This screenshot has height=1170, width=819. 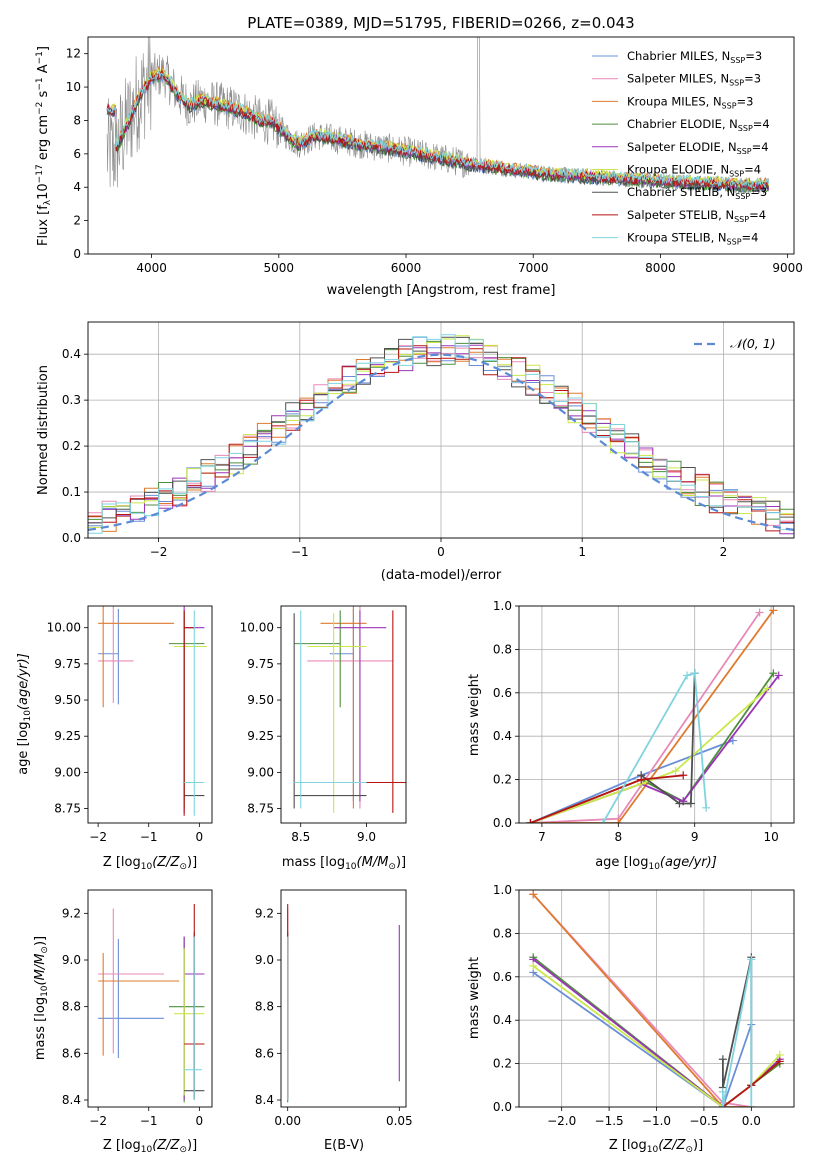 What do you see at coordinates (152, 711) in the screenshot?
I see `age_vs_Z-plot-area` at bounding box center [152, 711].